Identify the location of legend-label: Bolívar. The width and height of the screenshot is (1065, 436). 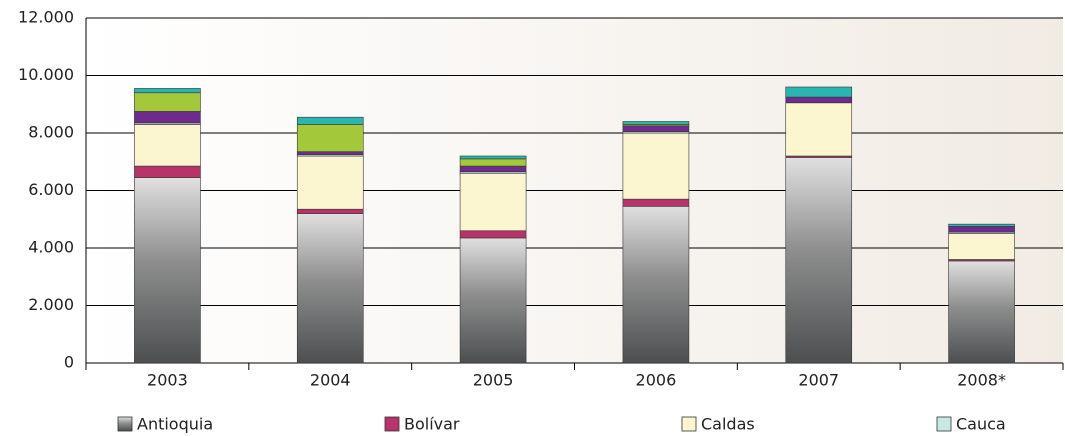
(432, 424).